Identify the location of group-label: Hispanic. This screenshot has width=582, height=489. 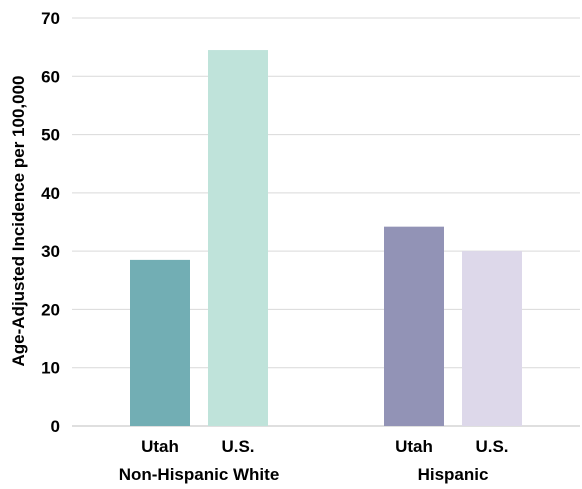
(453, 474).